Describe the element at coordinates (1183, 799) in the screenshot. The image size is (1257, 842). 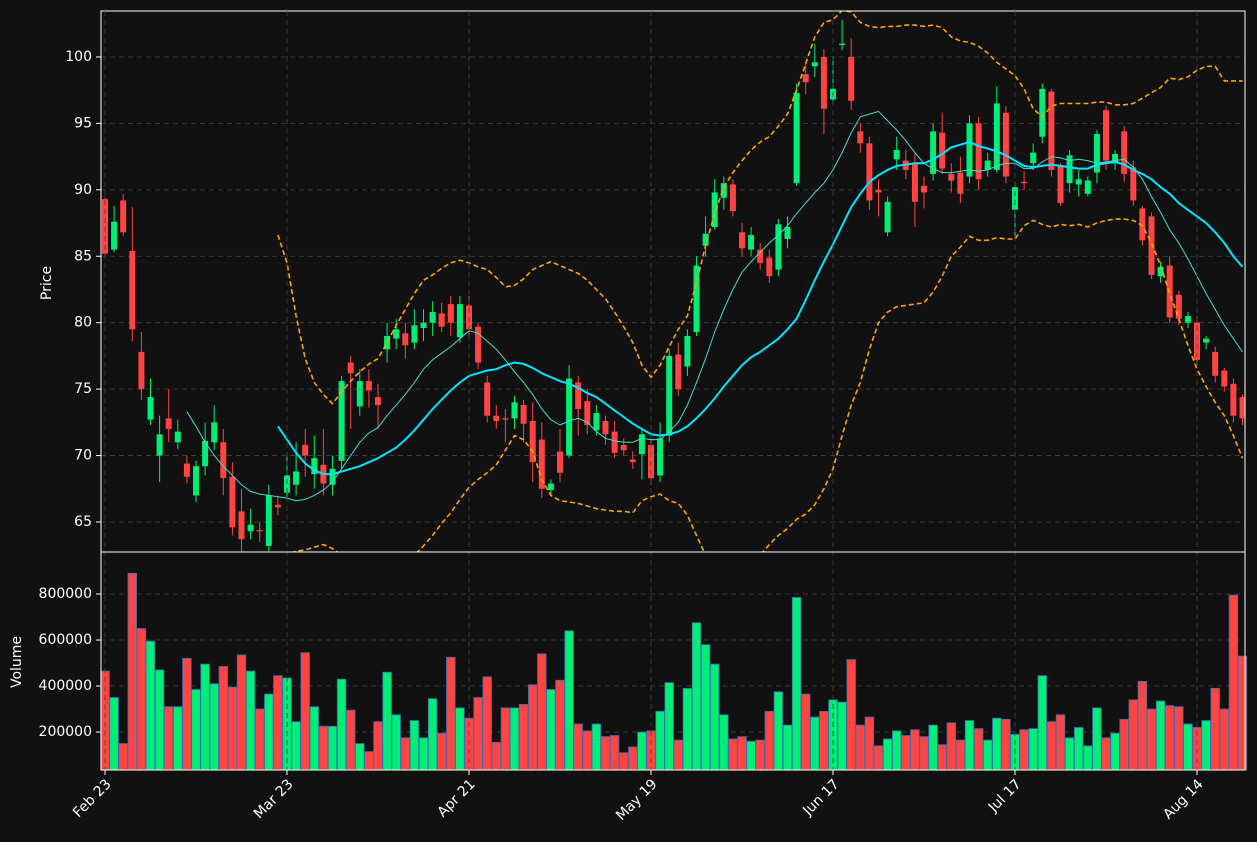
I see `x-tick-label: Aug 14` at that location.